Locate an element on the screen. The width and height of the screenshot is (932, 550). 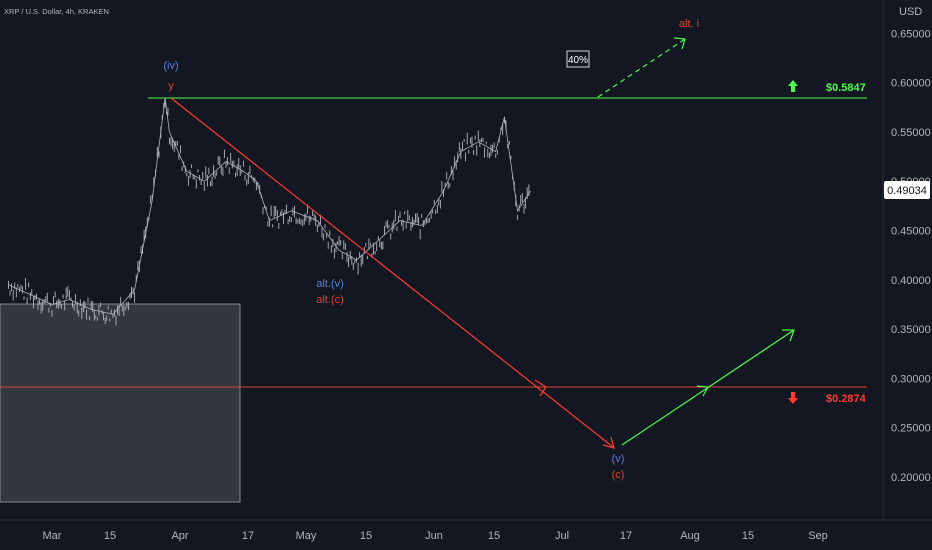
label-wave-c: (c) is located at coordinates (618, 475).